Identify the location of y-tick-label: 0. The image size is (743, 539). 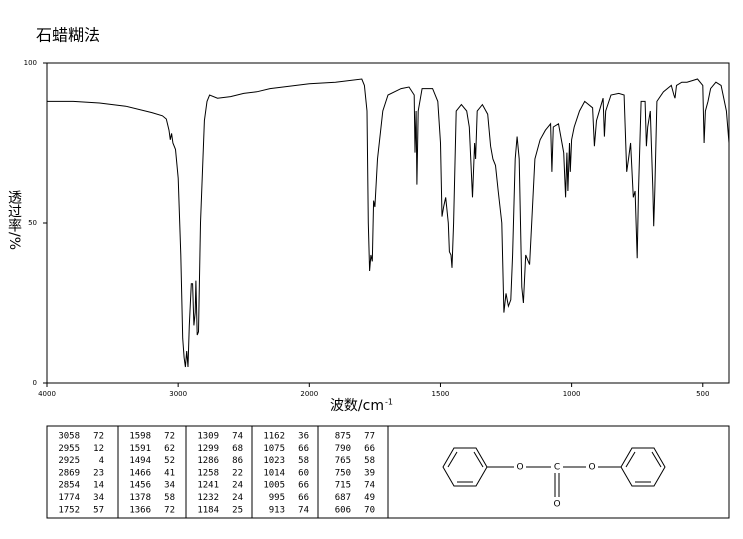
(35, 383).